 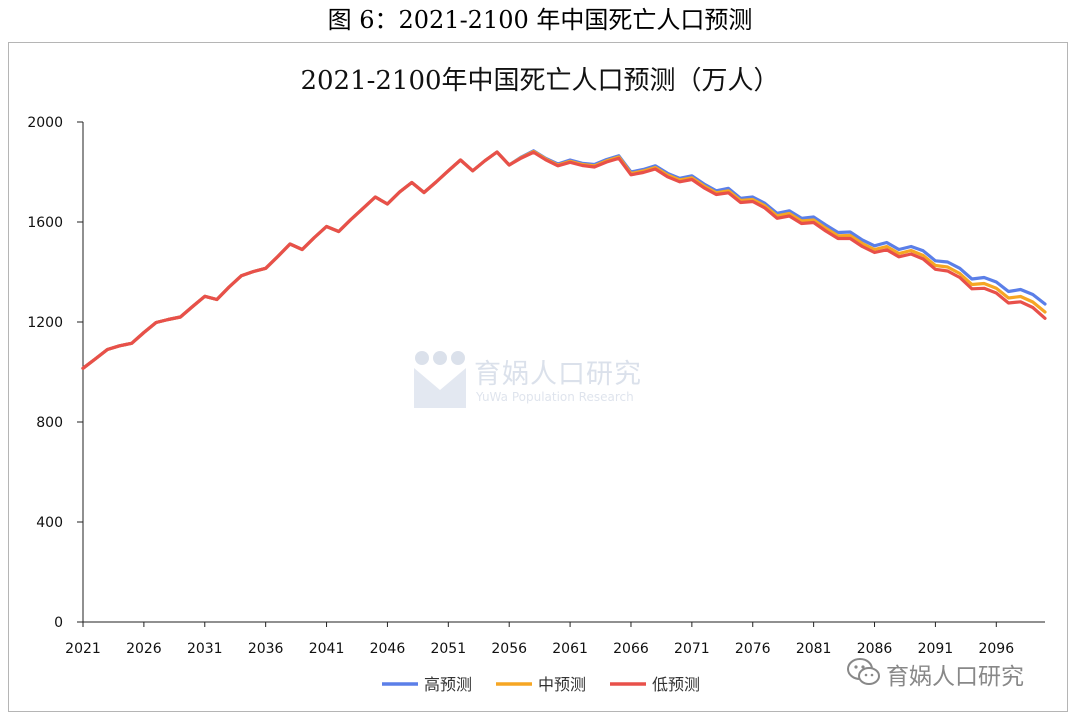 I want to click on x-tick-label: 2031, so click(x=205, y=649).